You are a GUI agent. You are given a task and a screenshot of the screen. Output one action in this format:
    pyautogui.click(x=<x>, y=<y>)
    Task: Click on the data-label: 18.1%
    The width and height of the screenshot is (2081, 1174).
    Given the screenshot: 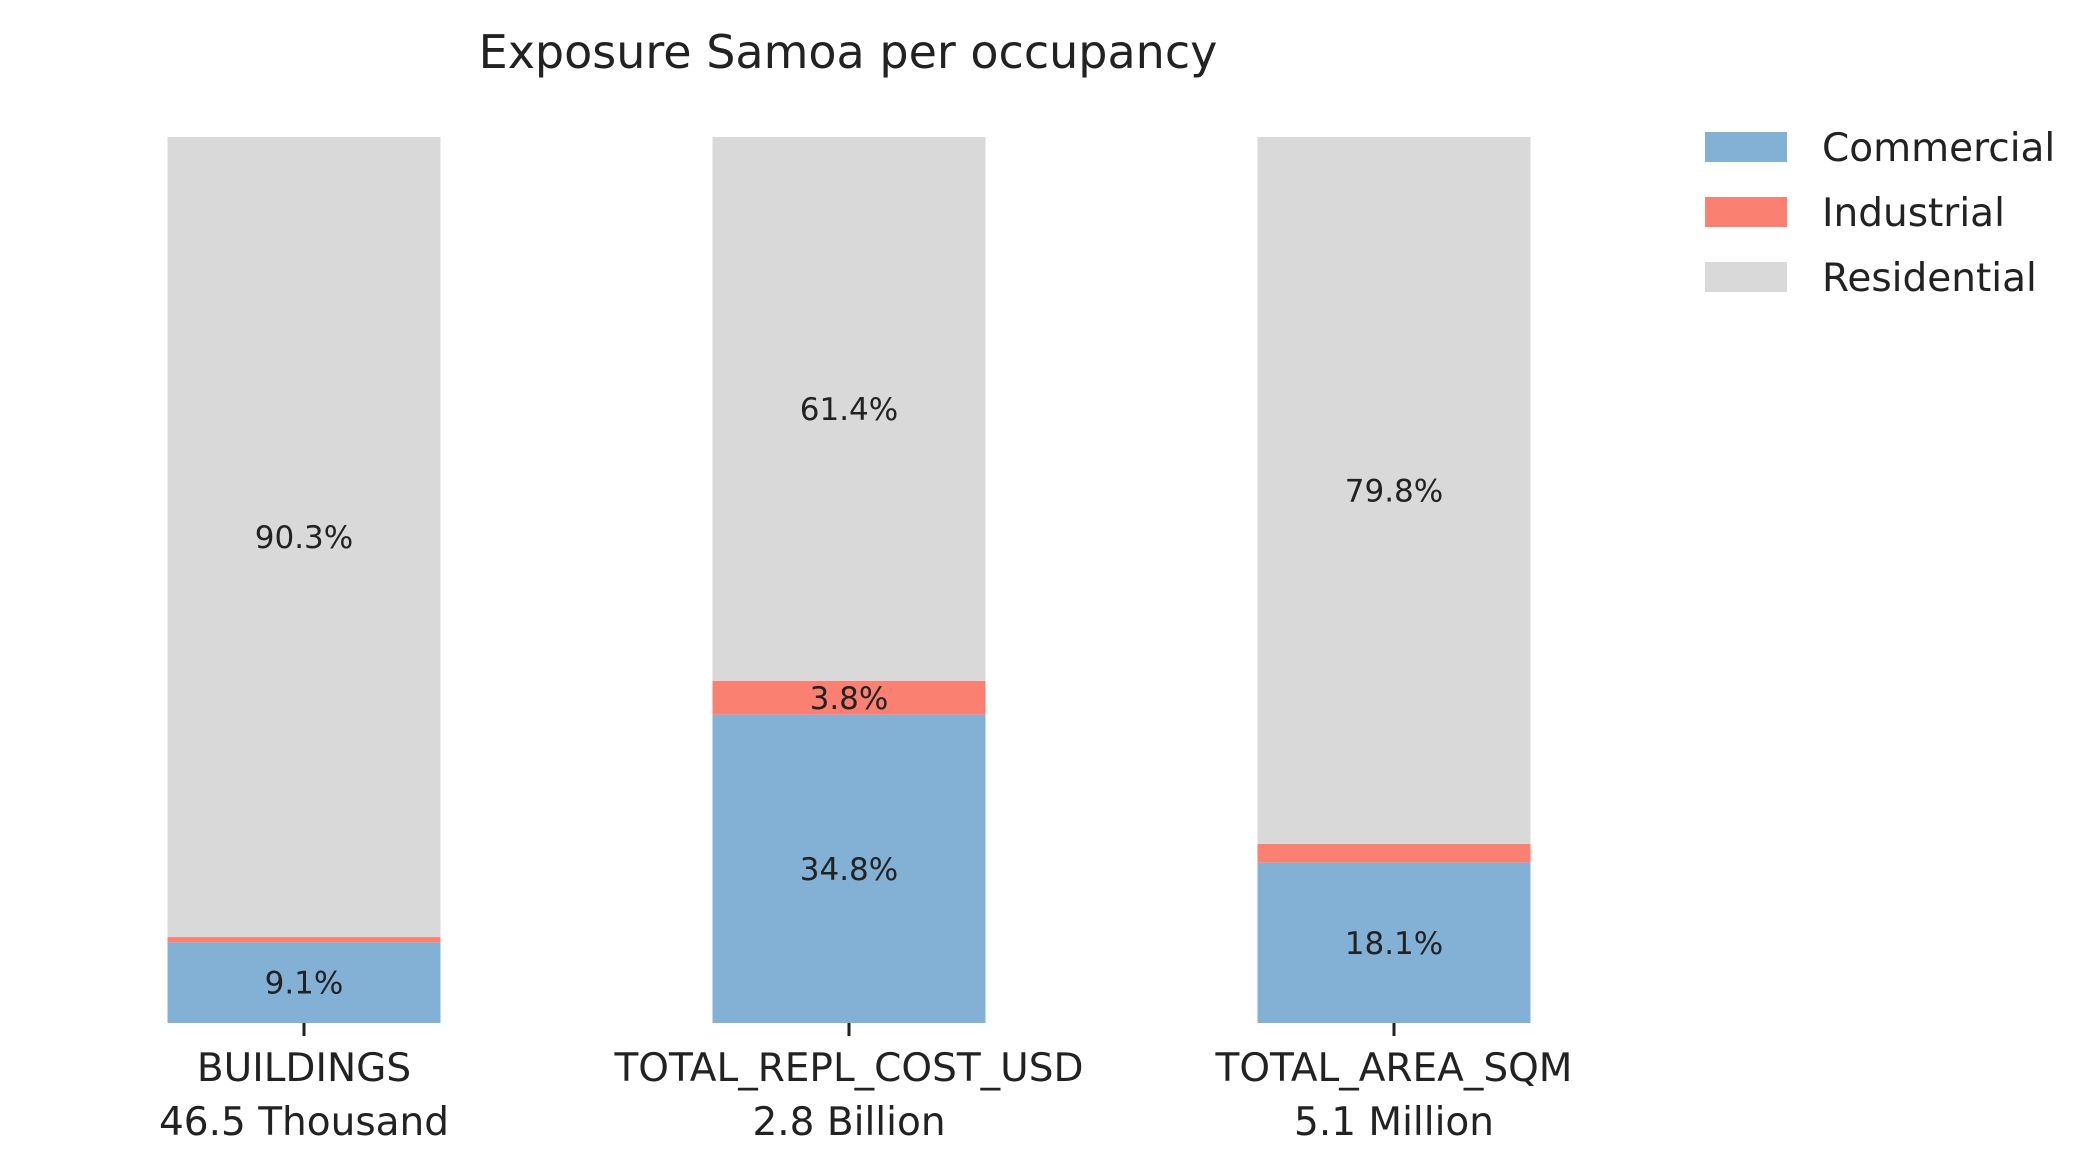 What is the action you would take?
    pyautogui.click(x=1394, y=944)
    